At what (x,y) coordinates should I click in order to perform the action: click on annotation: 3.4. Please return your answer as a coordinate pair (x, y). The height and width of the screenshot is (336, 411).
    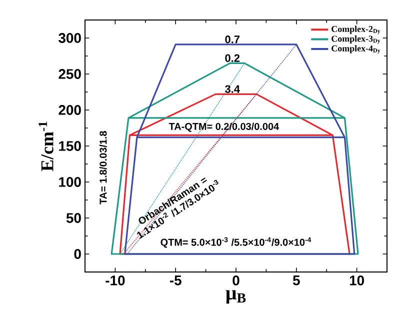
    Looking at the image, I should click on (232, 89).